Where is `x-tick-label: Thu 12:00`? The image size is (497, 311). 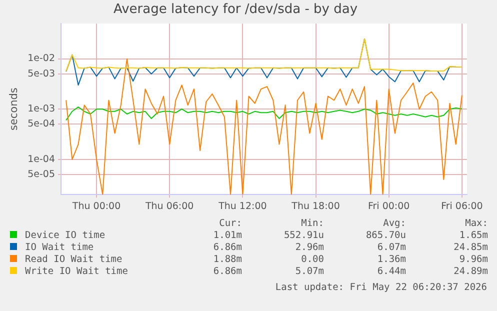 x-tick-label: Thu 12:00 is located at coordinates (242, 206).